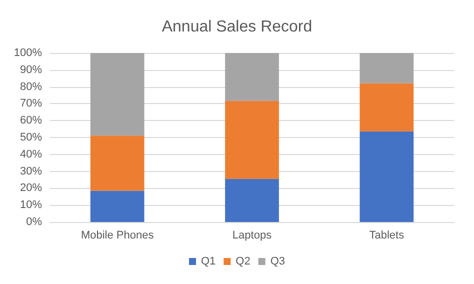 This screenshot has height=284, width=474. I want to click on y-tick-label: 50%, so click(31, 138).